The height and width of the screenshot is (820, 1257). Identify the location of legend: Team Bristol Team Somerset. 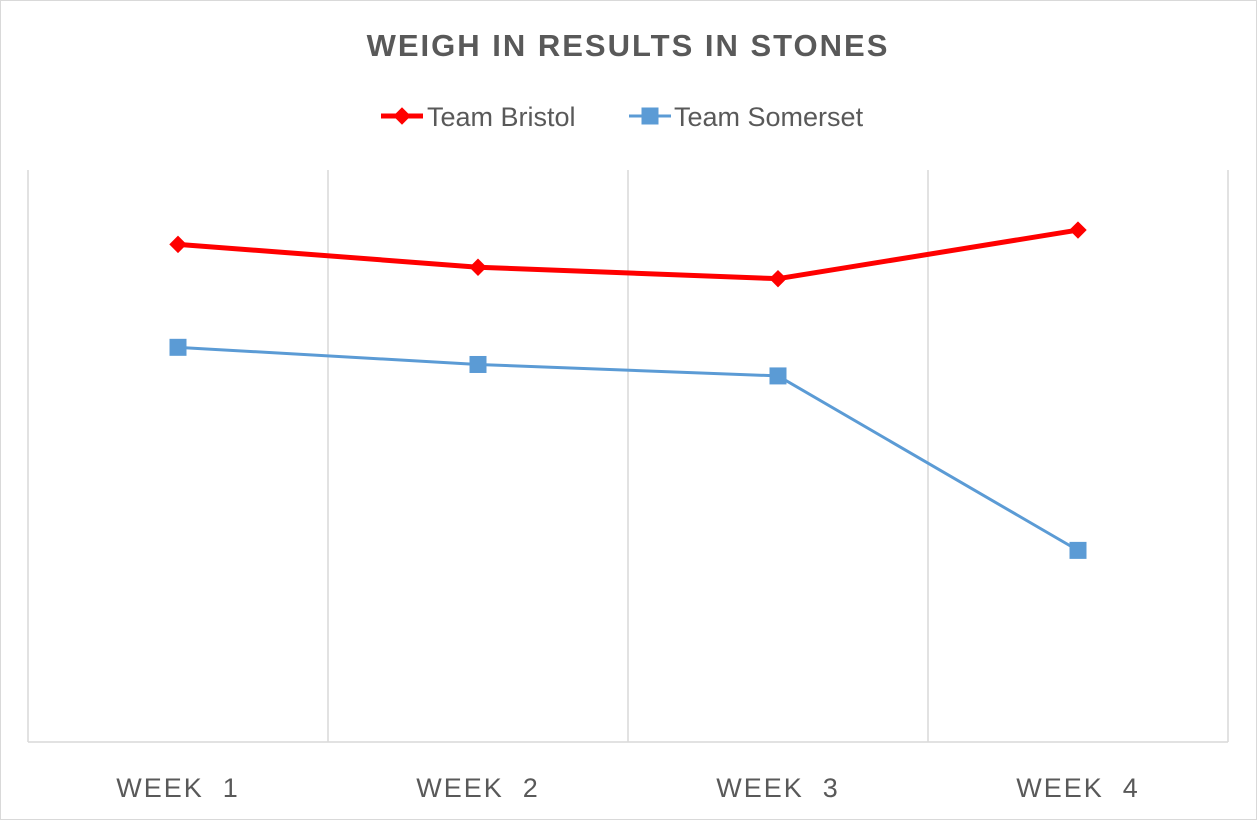
(622, 117).